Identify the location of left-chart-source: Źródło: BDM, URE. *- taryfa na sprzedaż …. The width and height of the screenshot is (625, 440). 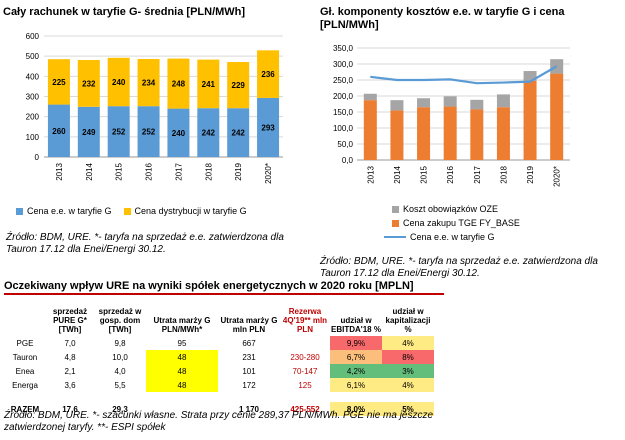
(145, 243).